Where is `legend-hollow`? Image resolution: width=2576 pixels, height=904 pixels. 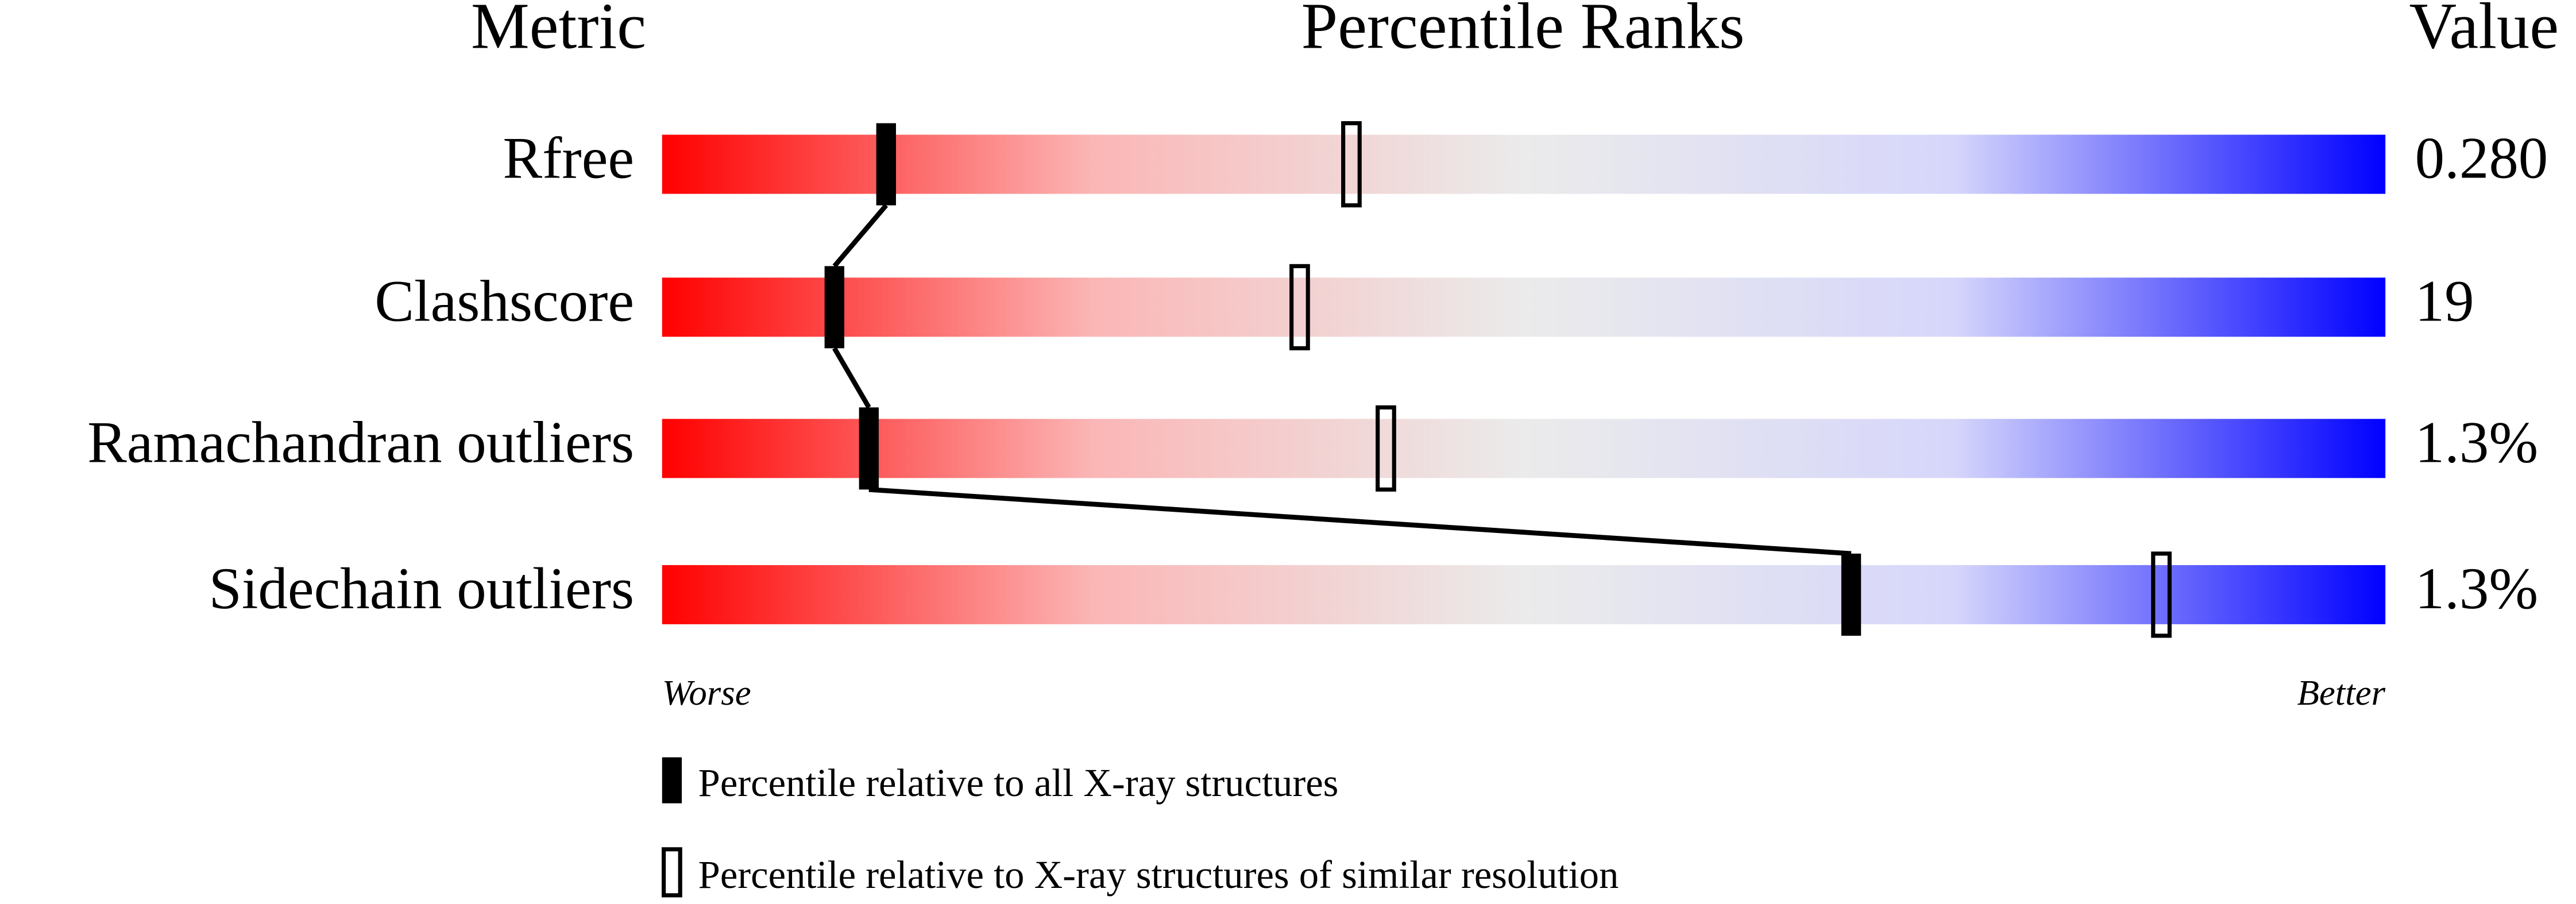 legend-hollow is located at coordinates (672, 872).